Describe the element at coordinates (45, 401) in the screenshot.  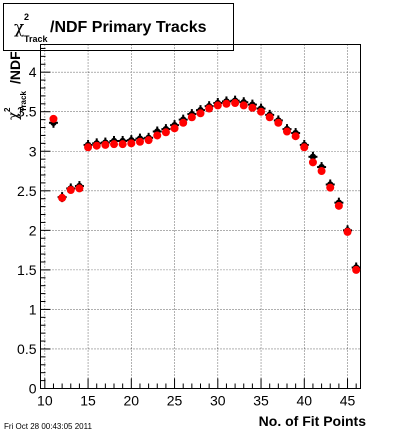
I see `x-tick-label: 10` at that location.